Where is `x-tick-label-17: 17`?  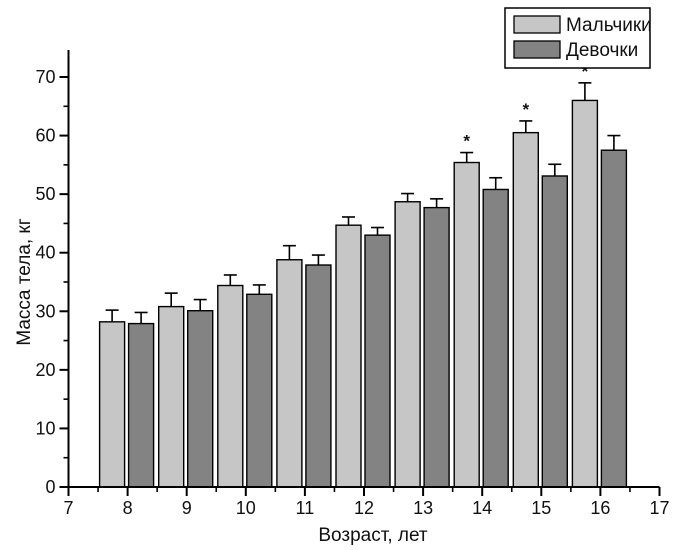 x-tick-label-17: 17 is located at coordinates (659, 508).